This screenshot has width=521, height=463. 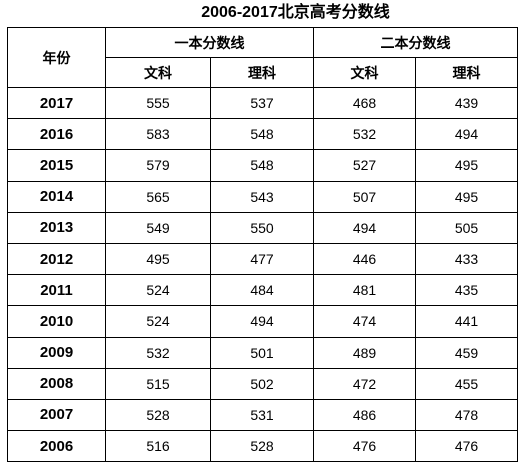 I want to click on score-cell: 433, so click(x=466, y=259).